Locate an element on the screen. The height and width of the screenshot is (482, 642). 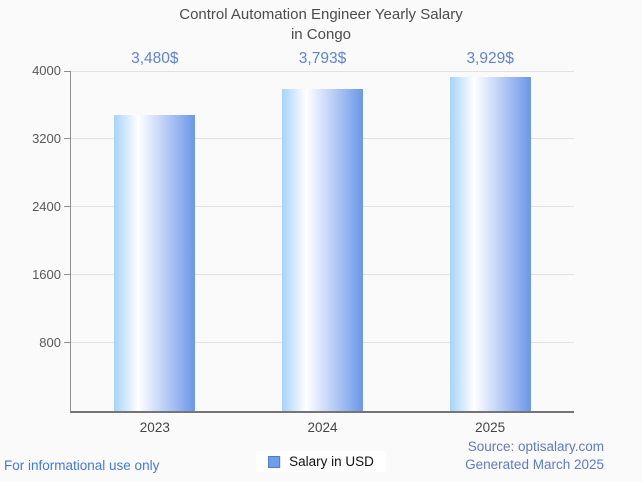
x-axis-label-2024: 2024 is located at coordinates (322, 427).